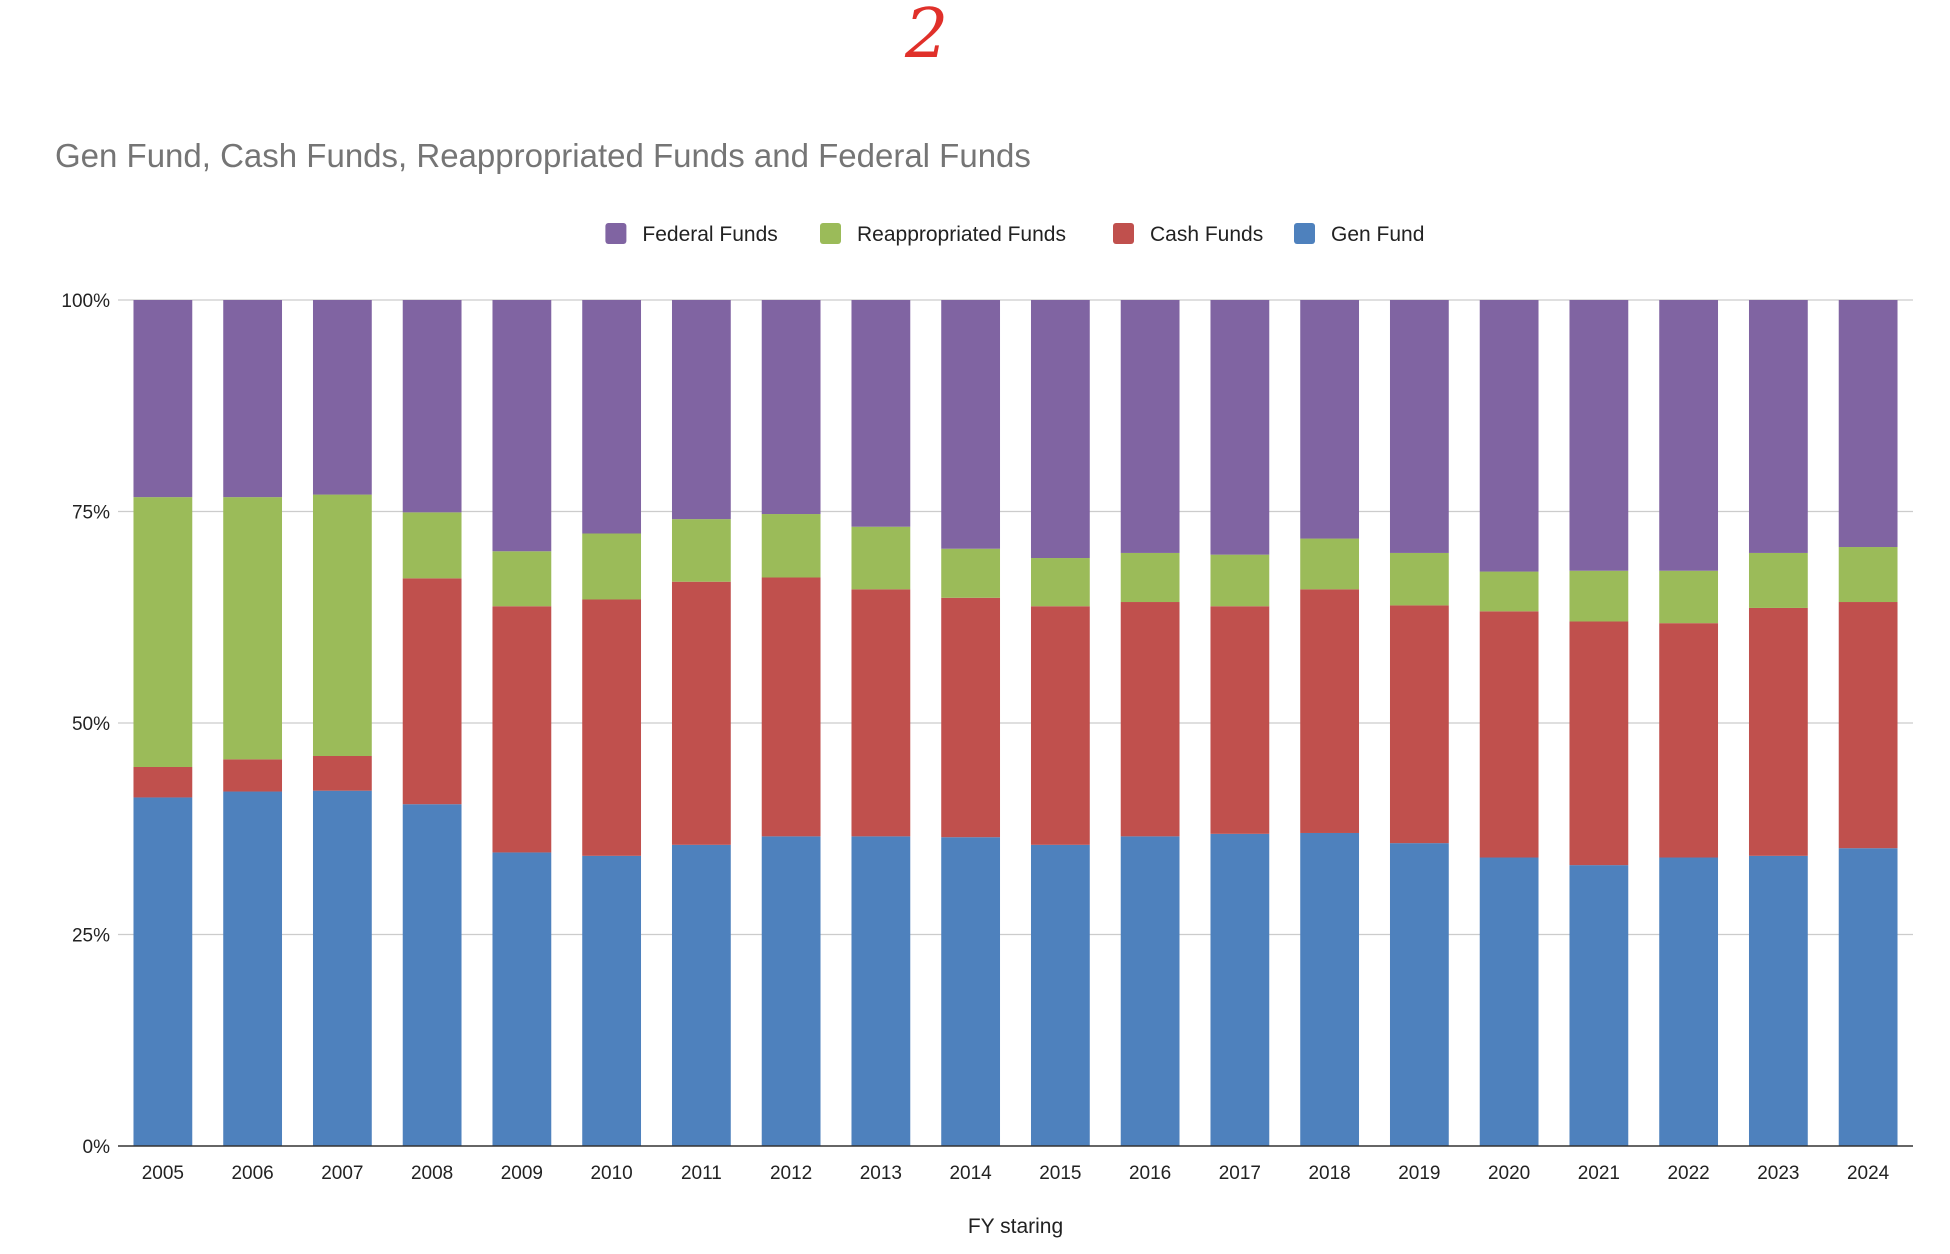  I want to click on x-tick-label: 2024, so click(1868, 1173).